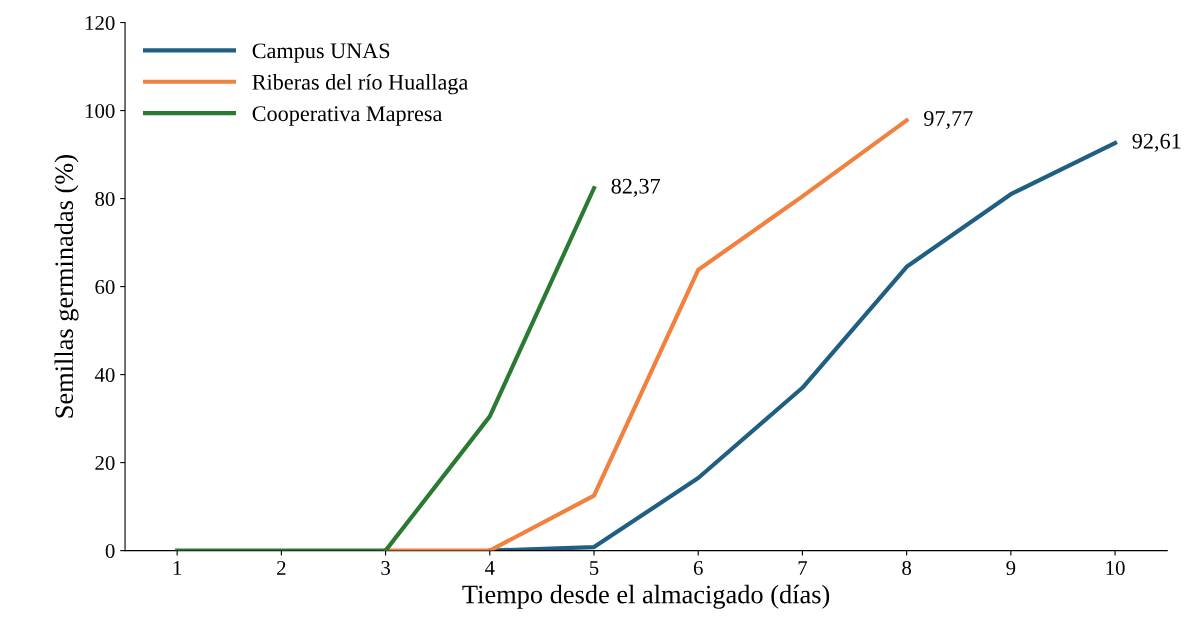  What do you see at coordinates (177, 568) in the screenshot?
I see `x-tick-label: 1` at bounding box center [177, 568].